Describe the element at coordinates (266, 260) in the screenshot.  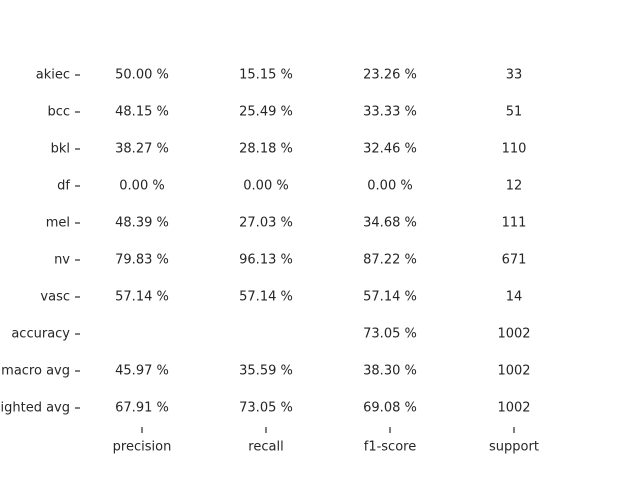
I see `cell-nv-recall: 96.13 %` at that location.